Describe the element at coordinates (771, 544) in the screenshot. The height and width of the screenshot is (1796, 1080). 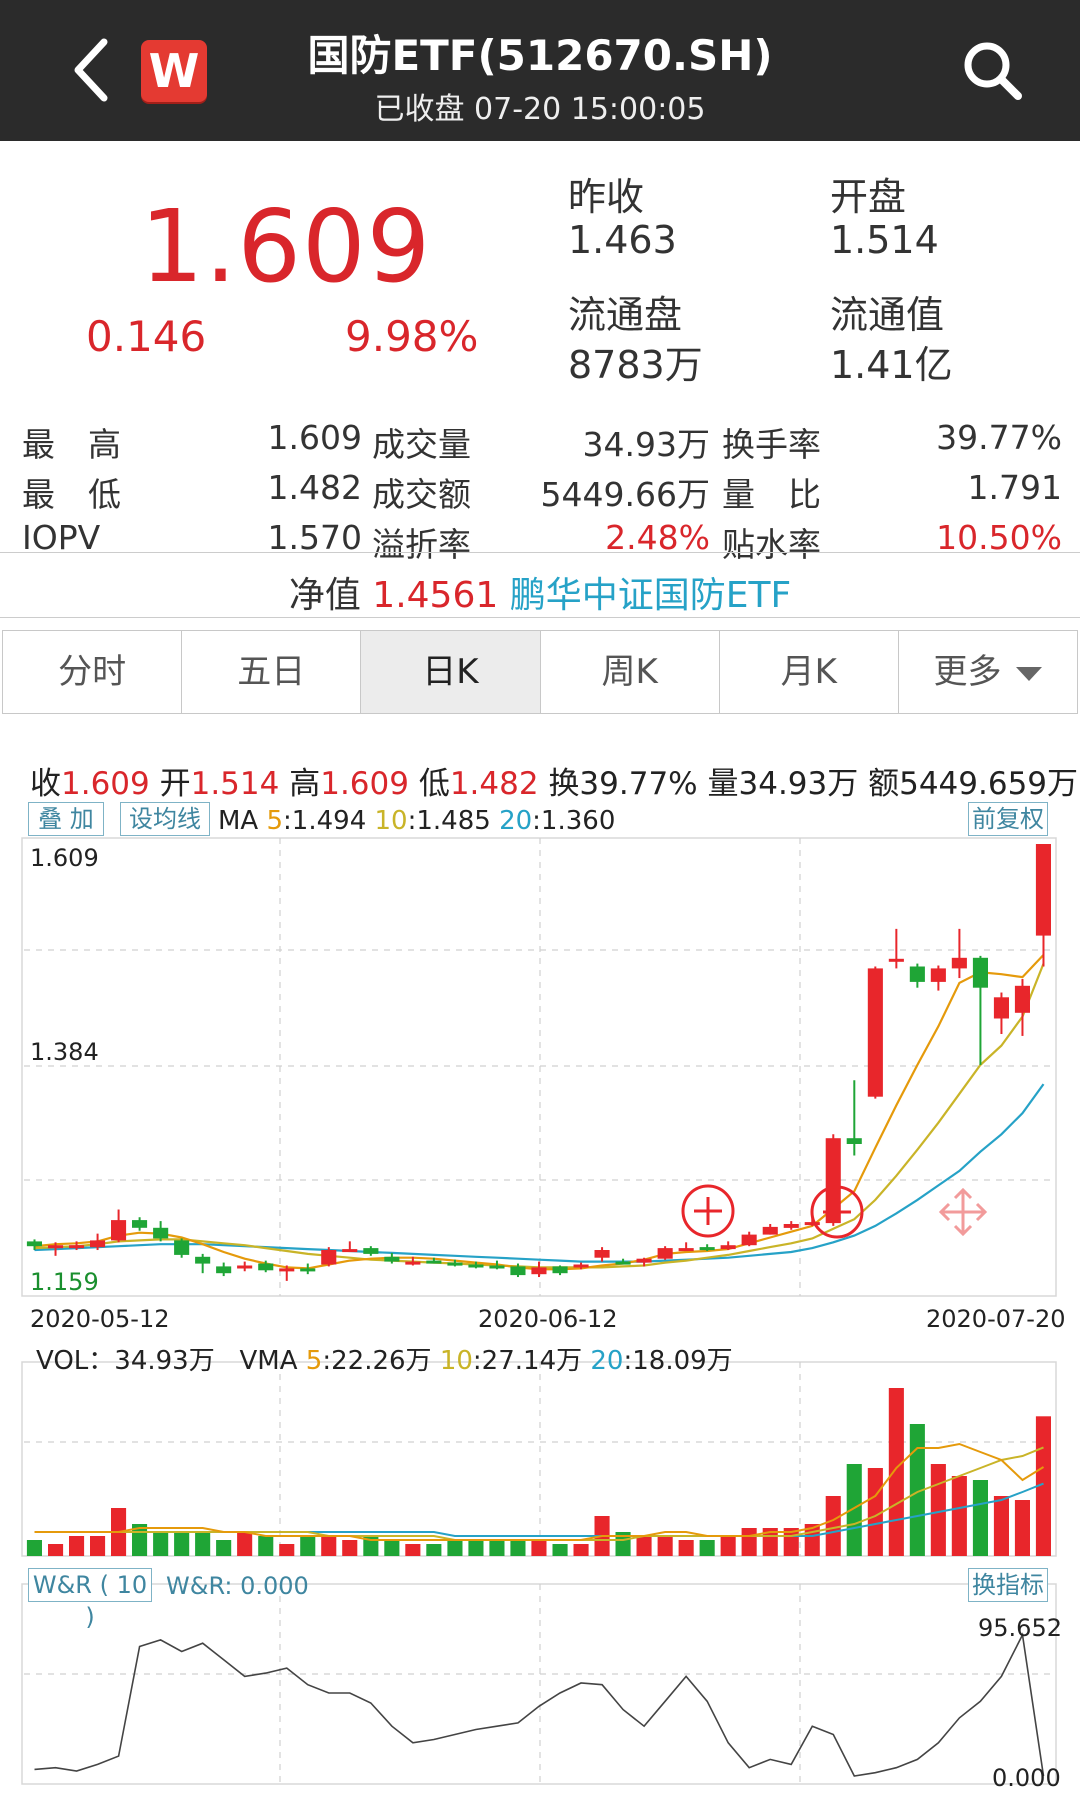
I see `stat-label: 贴水率` at that location.